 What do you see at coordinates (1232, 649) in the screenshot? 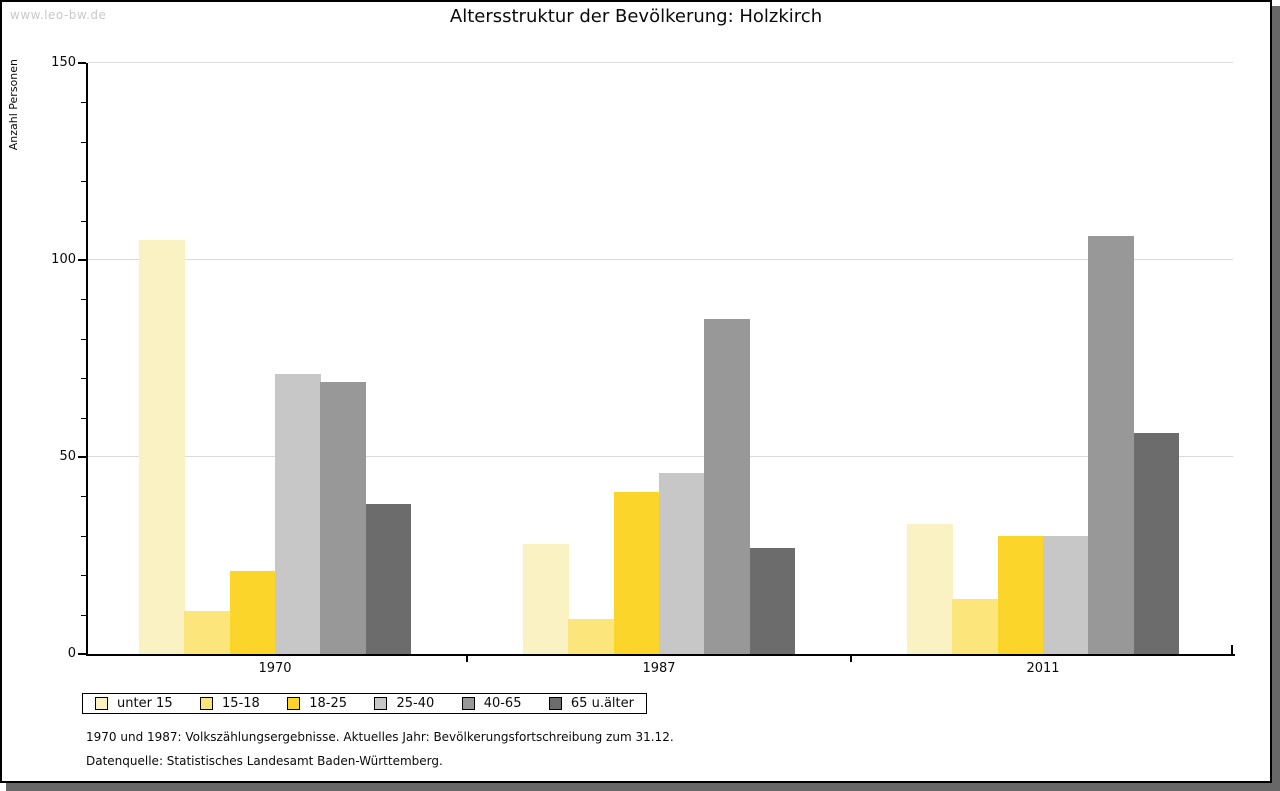
I see `x-axis-end-tick` at bounding box center [1232, 649].